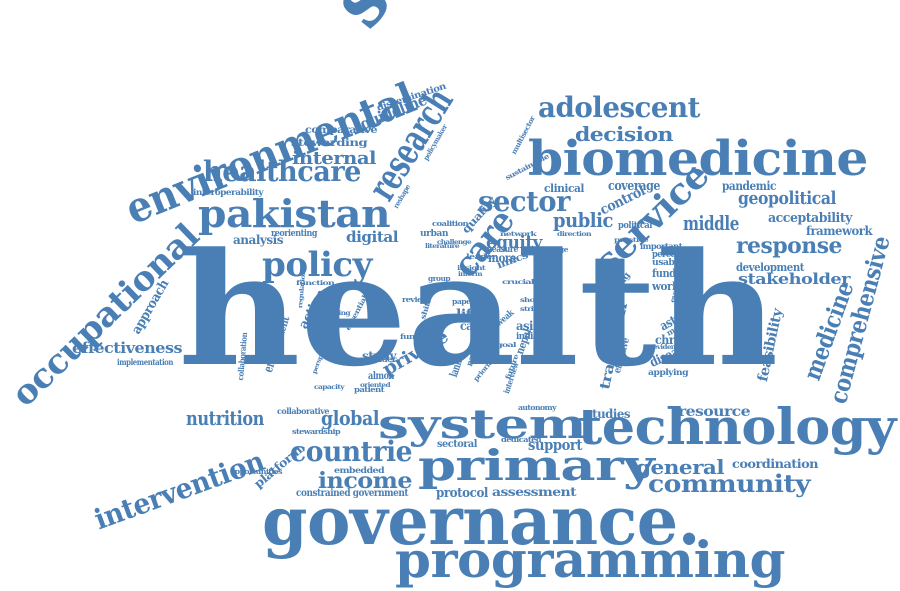 Image resolution: width=900 pixels, height=591 pixels. I want to click on word-call: call, so click(470, 326).